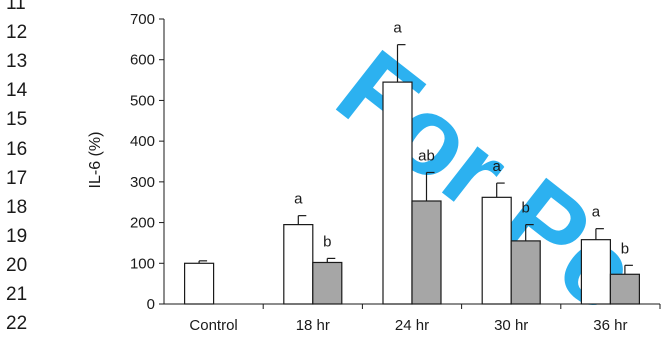  I want to click on line-number: 20, so click(17, 265).